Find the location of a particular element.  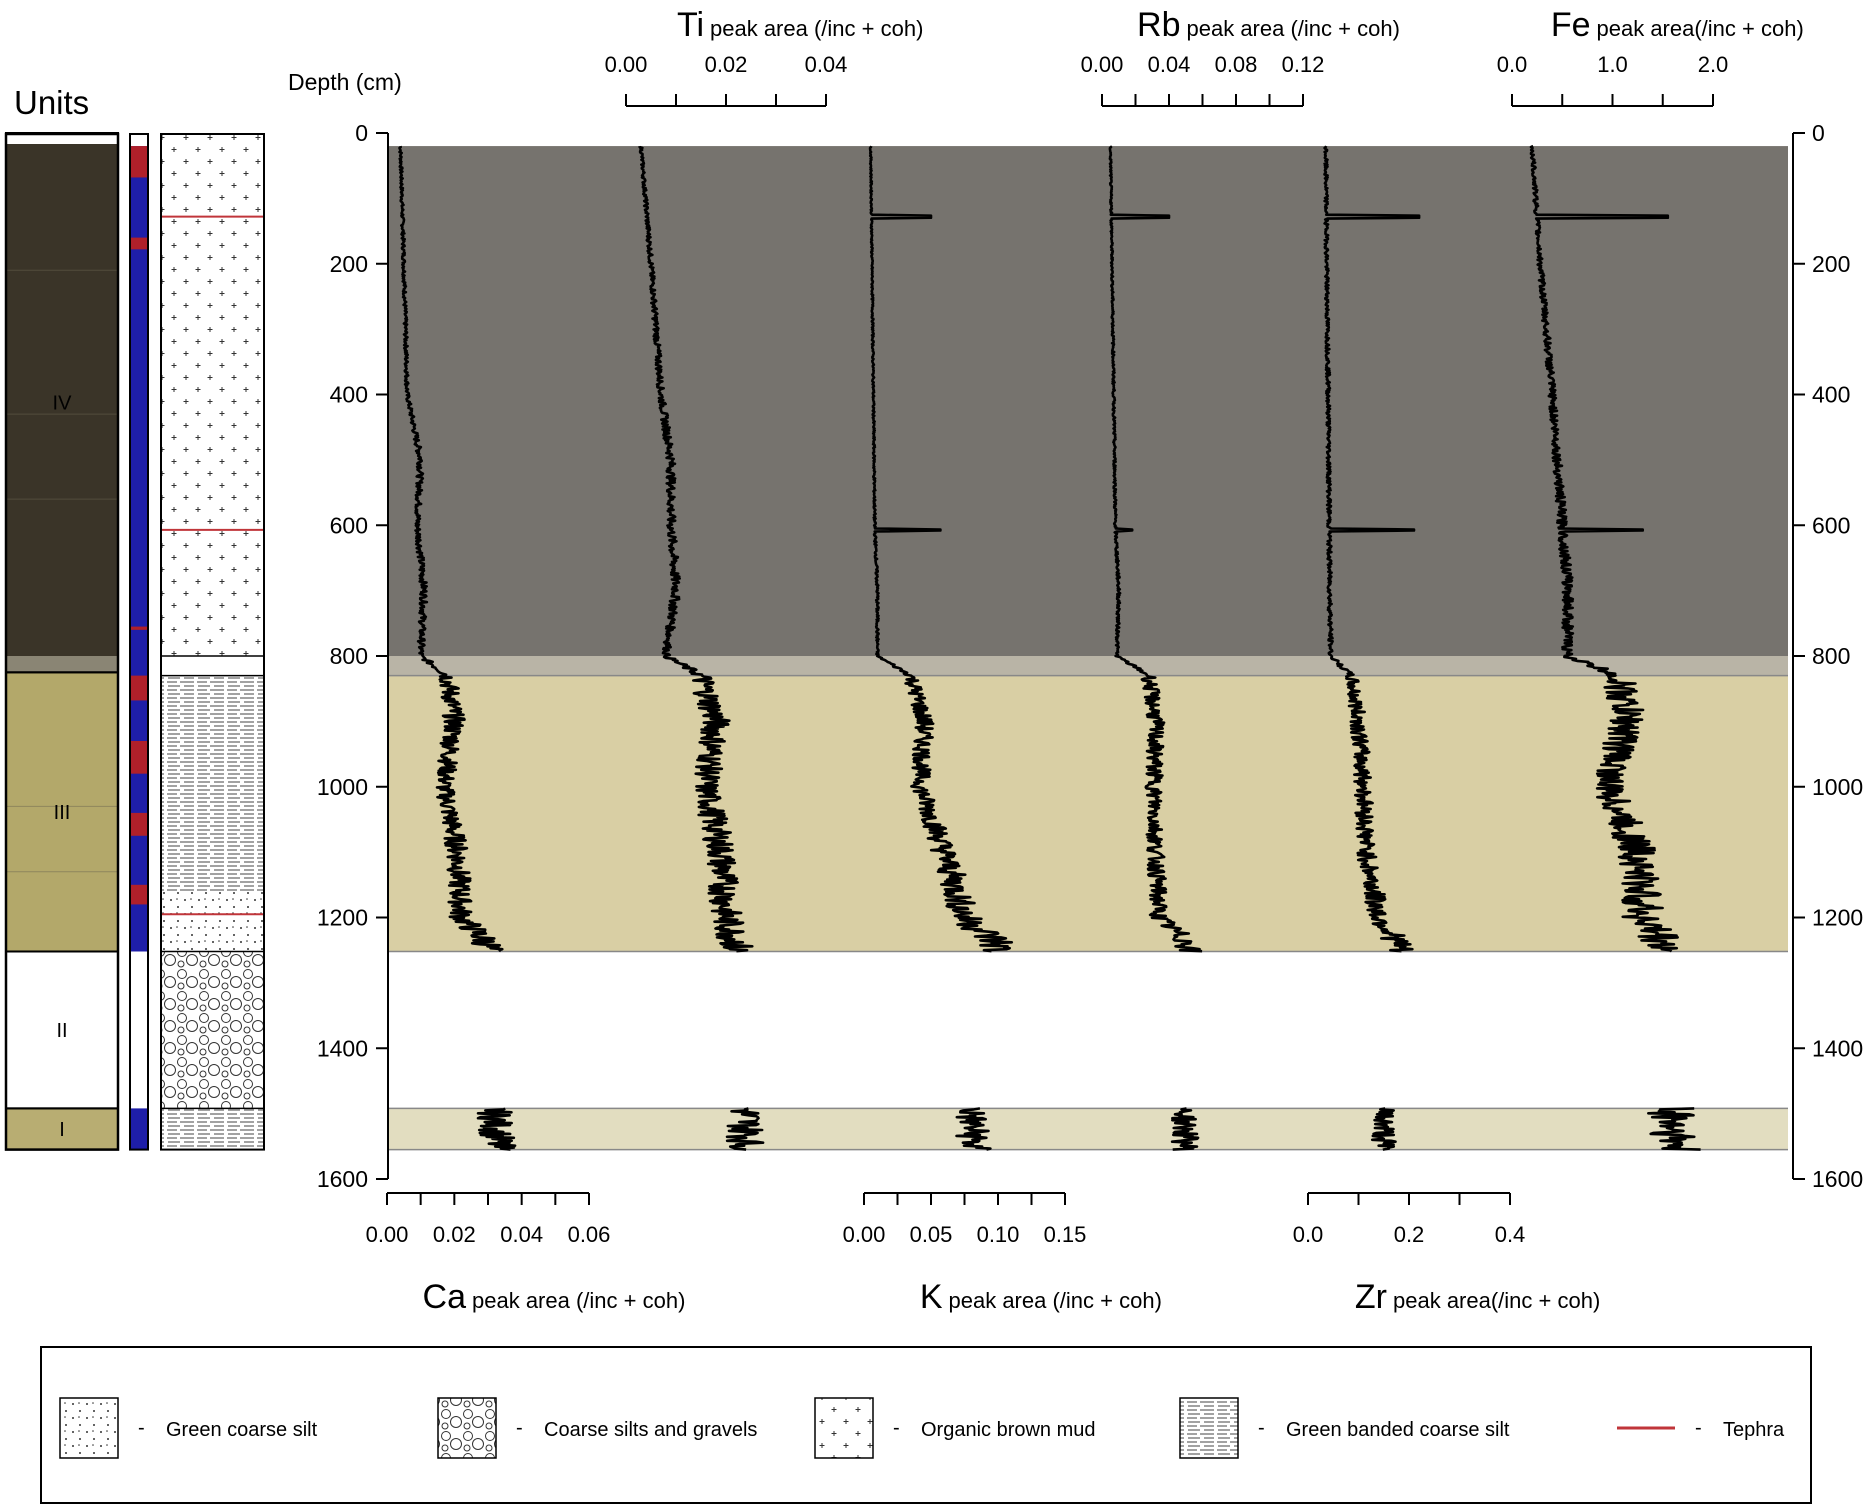

axis-element-symbol: Zr is located at coordinates (1371, 1297).